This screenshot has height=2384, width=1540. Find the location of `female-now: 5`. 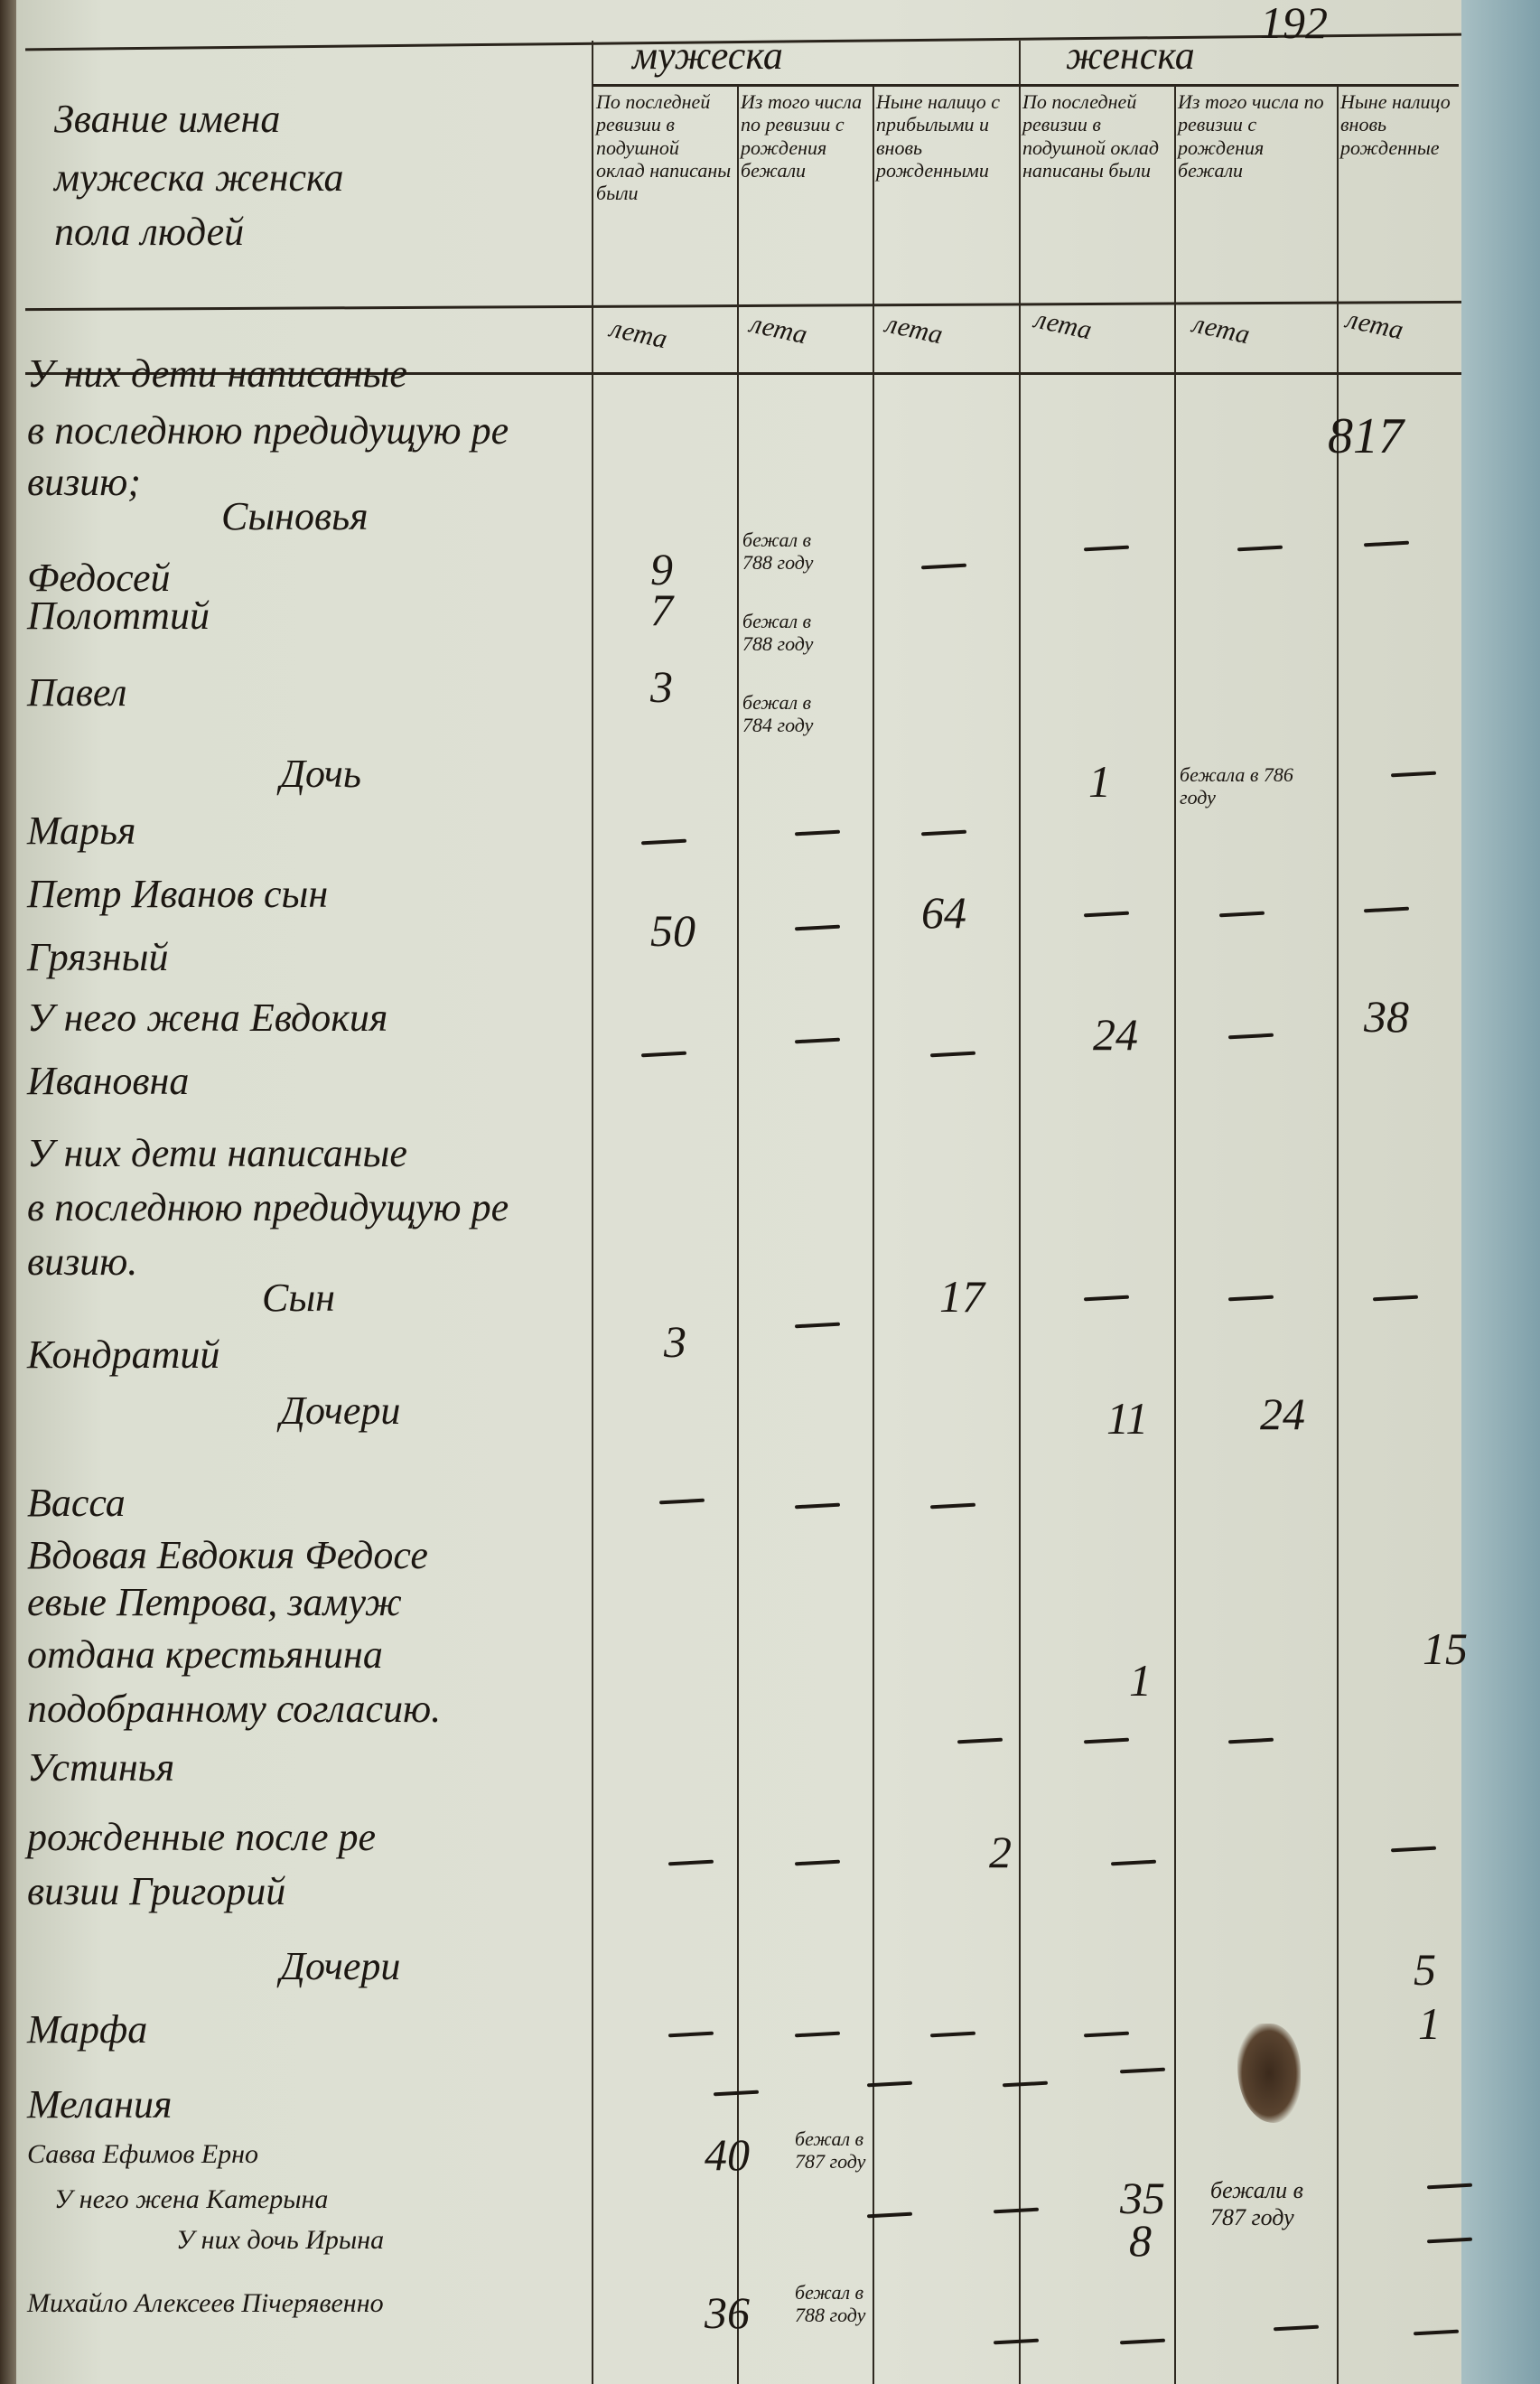

female-now: 5 is located at coordinates (1425, 1969).